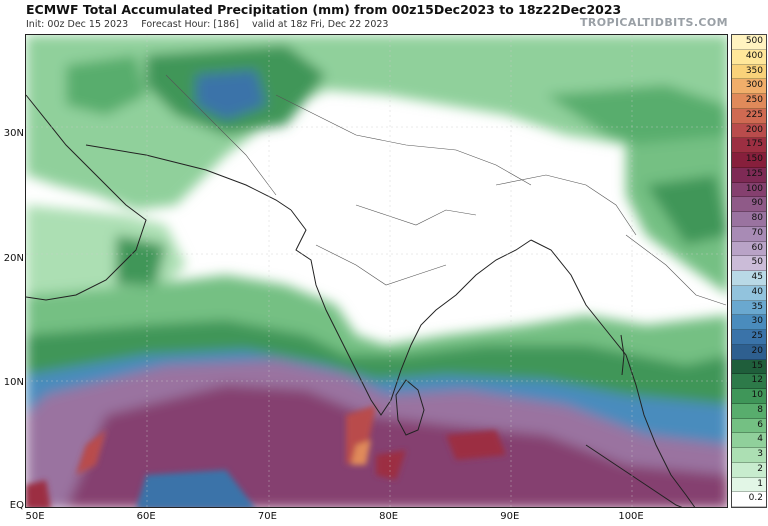 The height and width of the screenshot is (526, 768). I want to click on colorbar-level: 50, so click(749, 263).